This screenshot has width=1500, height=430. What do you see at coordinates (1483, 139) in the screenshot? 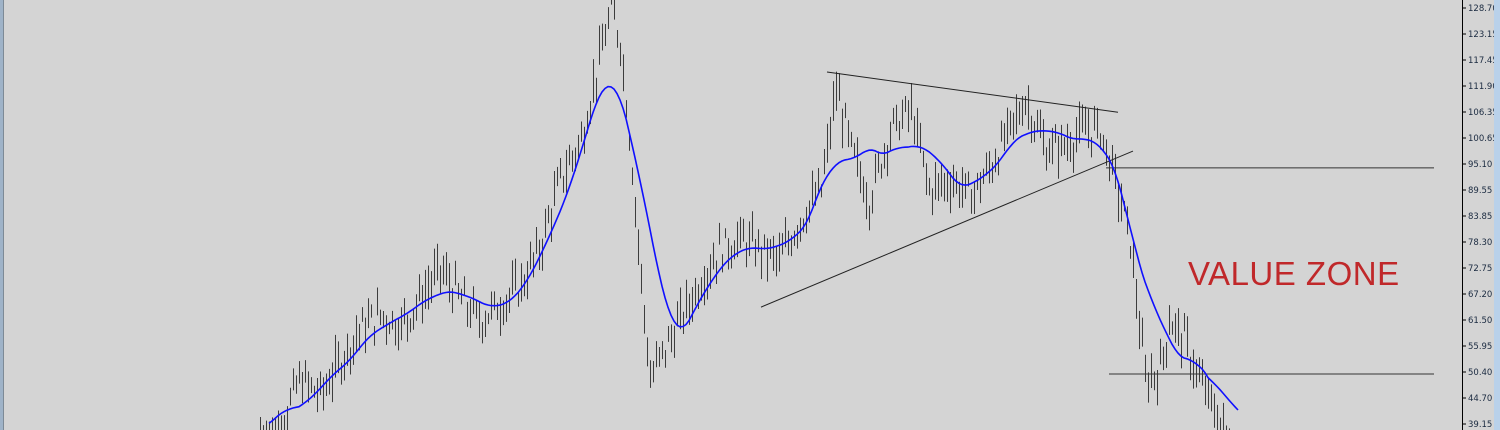
I see `y-tick-label: 100.65` at bounding box center [1483, 139].